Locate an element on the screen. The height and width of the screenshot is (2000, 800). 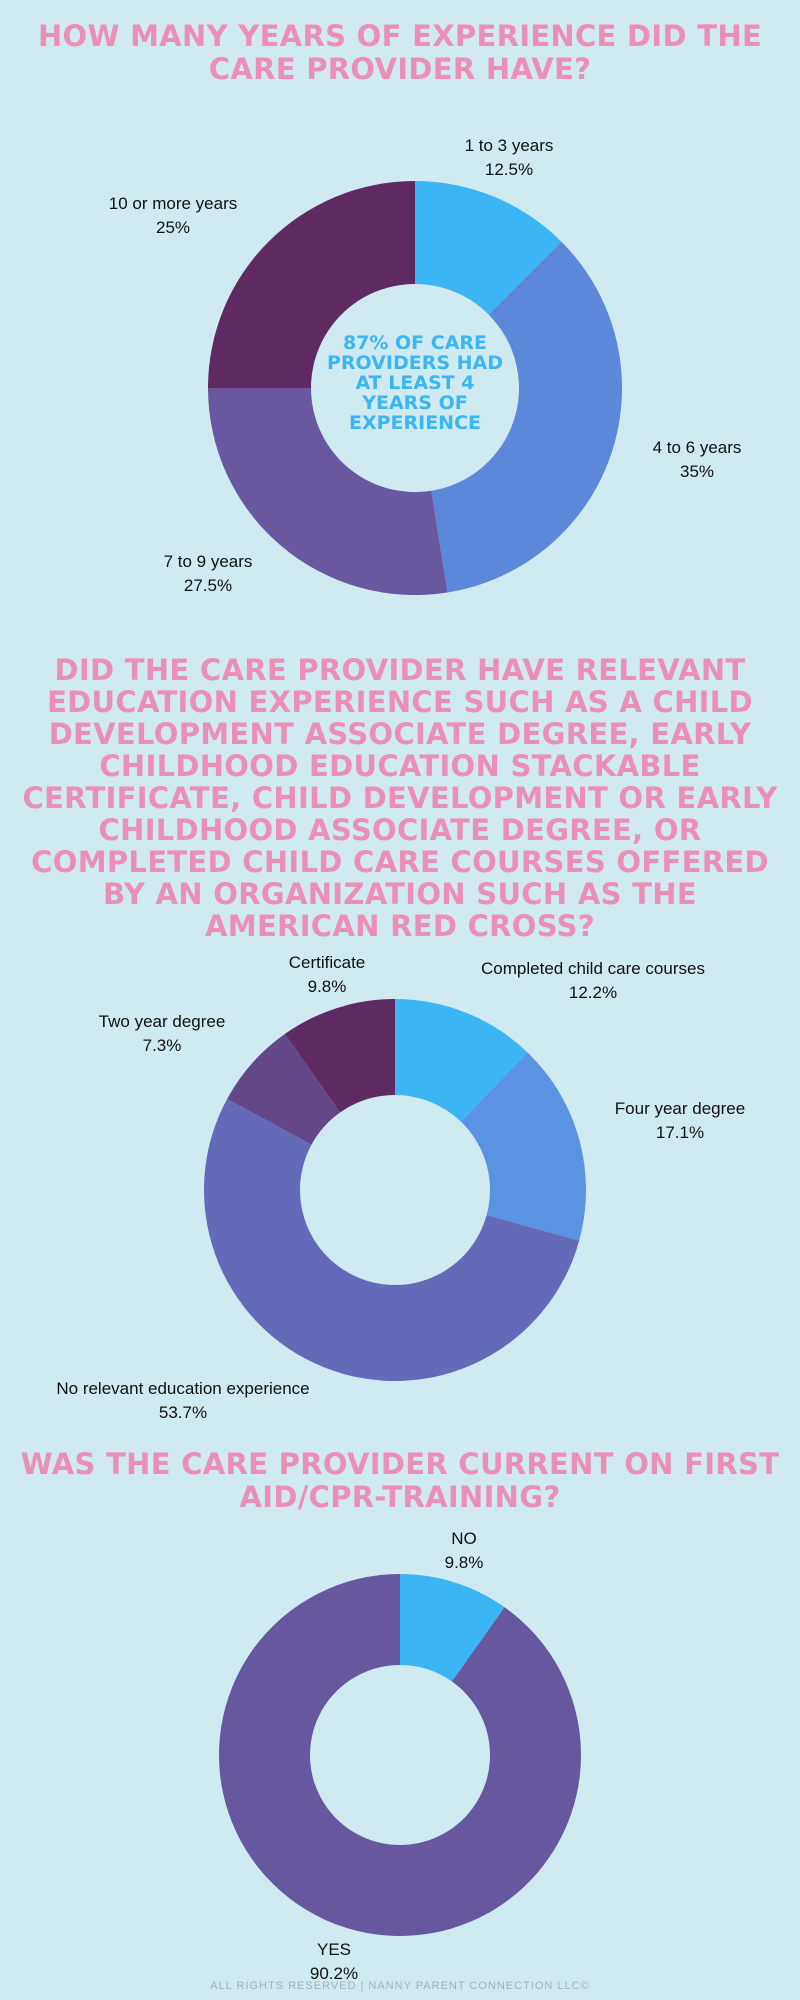
chart2-slice-certificate is located at coordinates (339, 1056).